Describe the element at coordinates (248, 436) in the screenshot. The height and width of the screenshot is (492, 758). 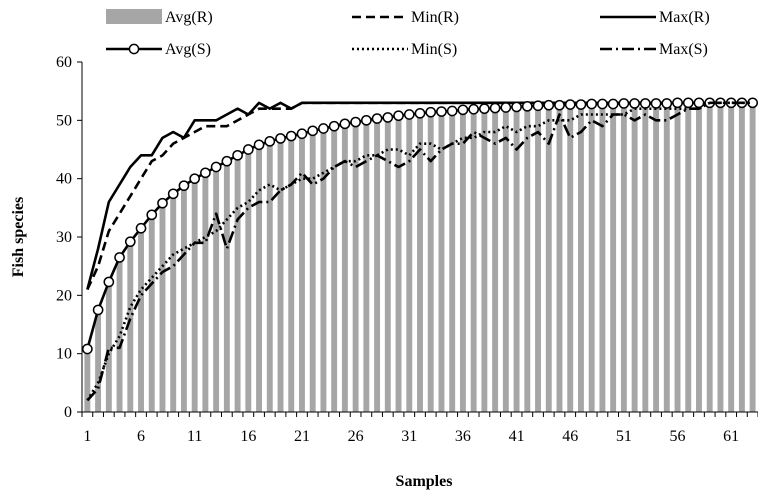
I see `x-tick-label: 16` at that location.